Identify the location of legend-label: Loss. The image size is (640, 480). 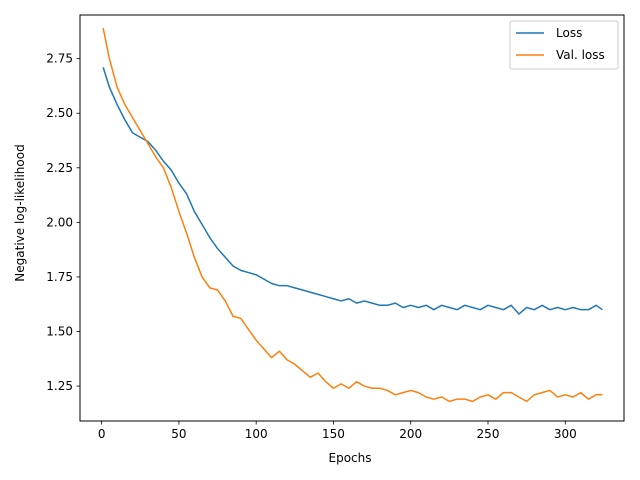
(569, 33).